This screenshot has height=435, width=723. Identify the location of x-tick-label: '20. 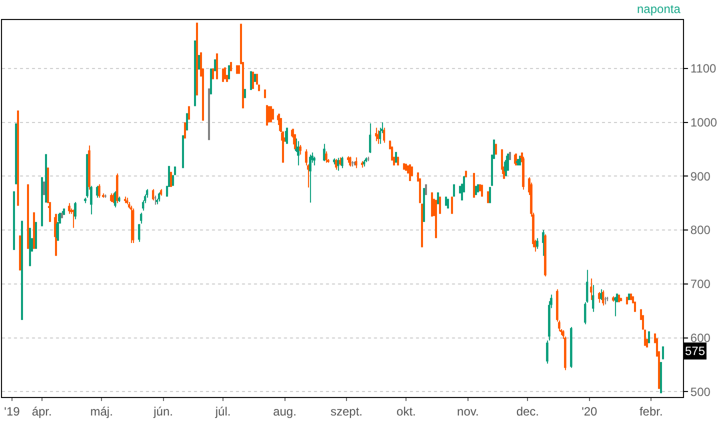
(590, 411).